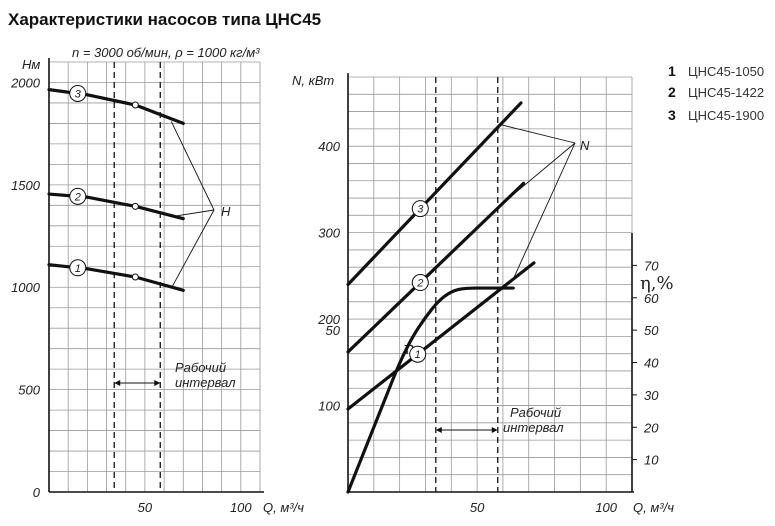 The width and height of the screenshot is (775, 526). What do you see at coordinates (166, 52) in the screenshot?
I see `head-chart-subtitle: n = 3000 об/мин, ρ = 1000 кг/м³` at bounding box center [166, 52].